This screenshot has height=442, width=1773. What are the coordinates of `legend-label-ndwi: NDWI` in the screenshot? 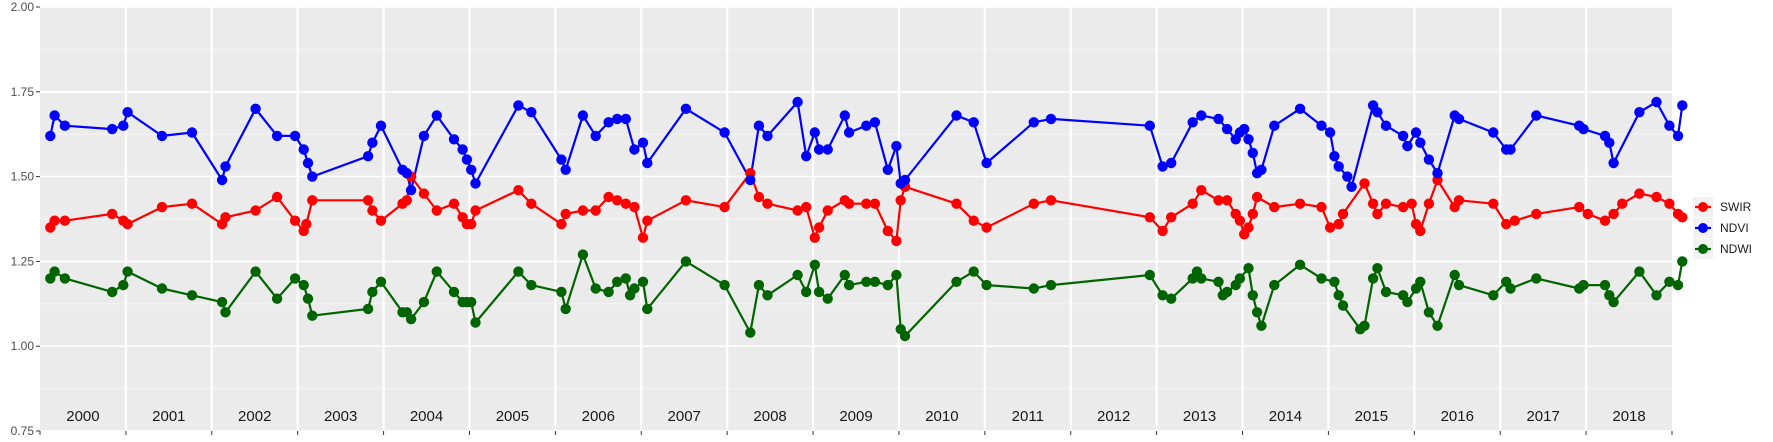 It's located at (1736, 249).